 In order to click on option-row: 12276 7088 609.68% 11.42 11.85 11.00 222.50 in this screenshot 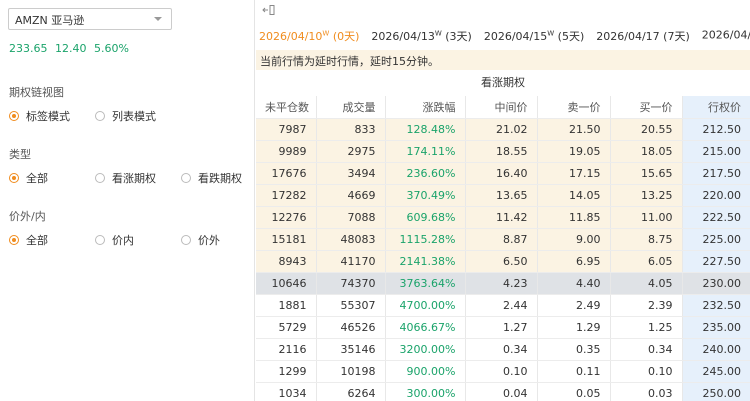, I will do `click(503, 217)`.